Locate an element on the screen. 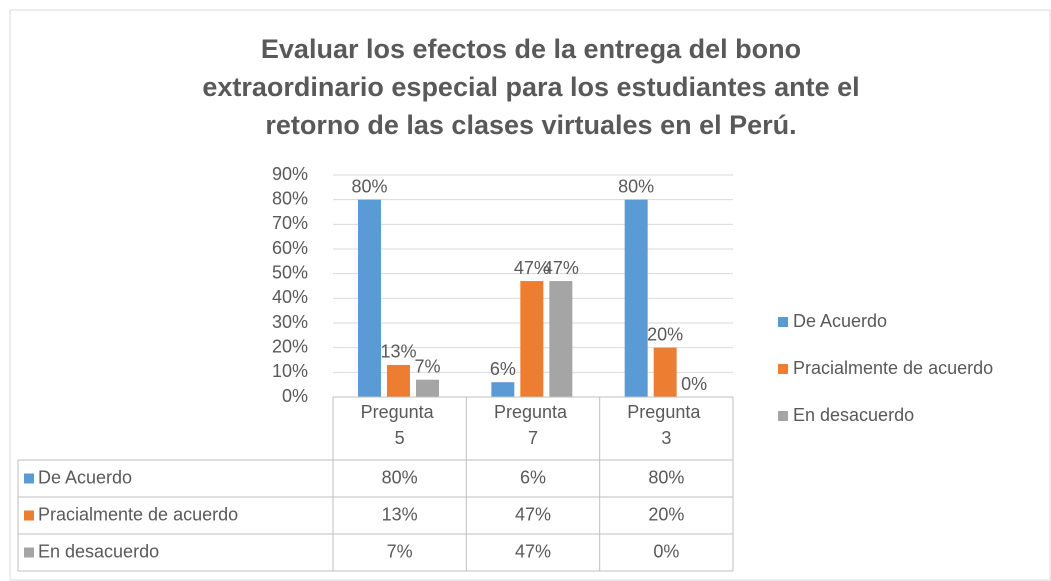 This screenshot has width=1051, height=581. y-tick-label: 20% is located at coordinates (290, 346).